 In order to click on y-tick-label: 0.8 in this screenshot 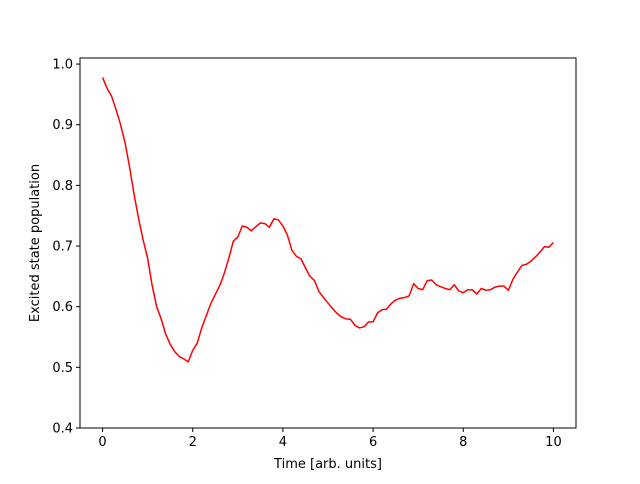, I will do `click(62, 186)`.